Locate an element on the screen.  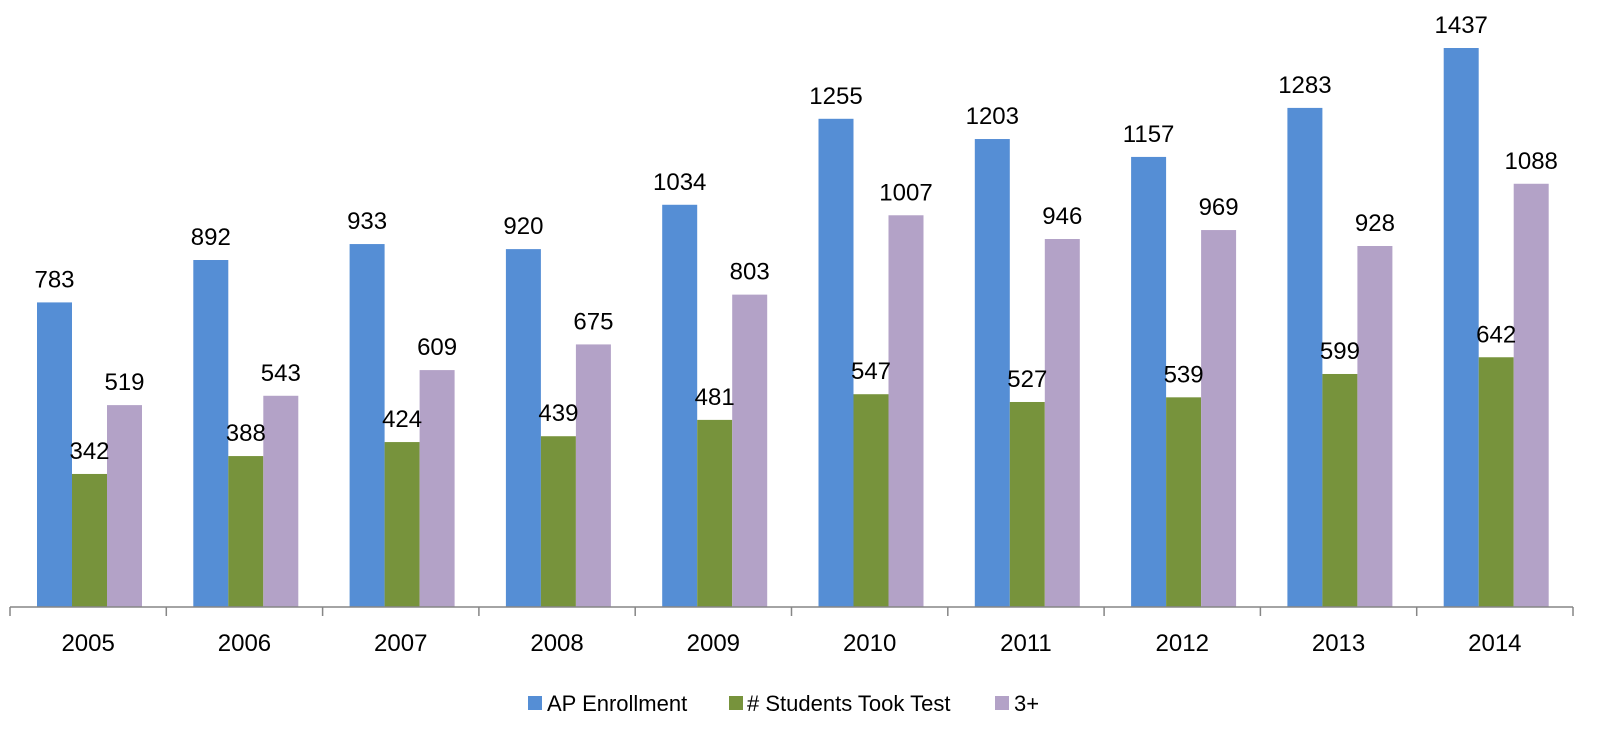
data-label-students-took-test-2007: 424 is located at coordinates (402, 419).